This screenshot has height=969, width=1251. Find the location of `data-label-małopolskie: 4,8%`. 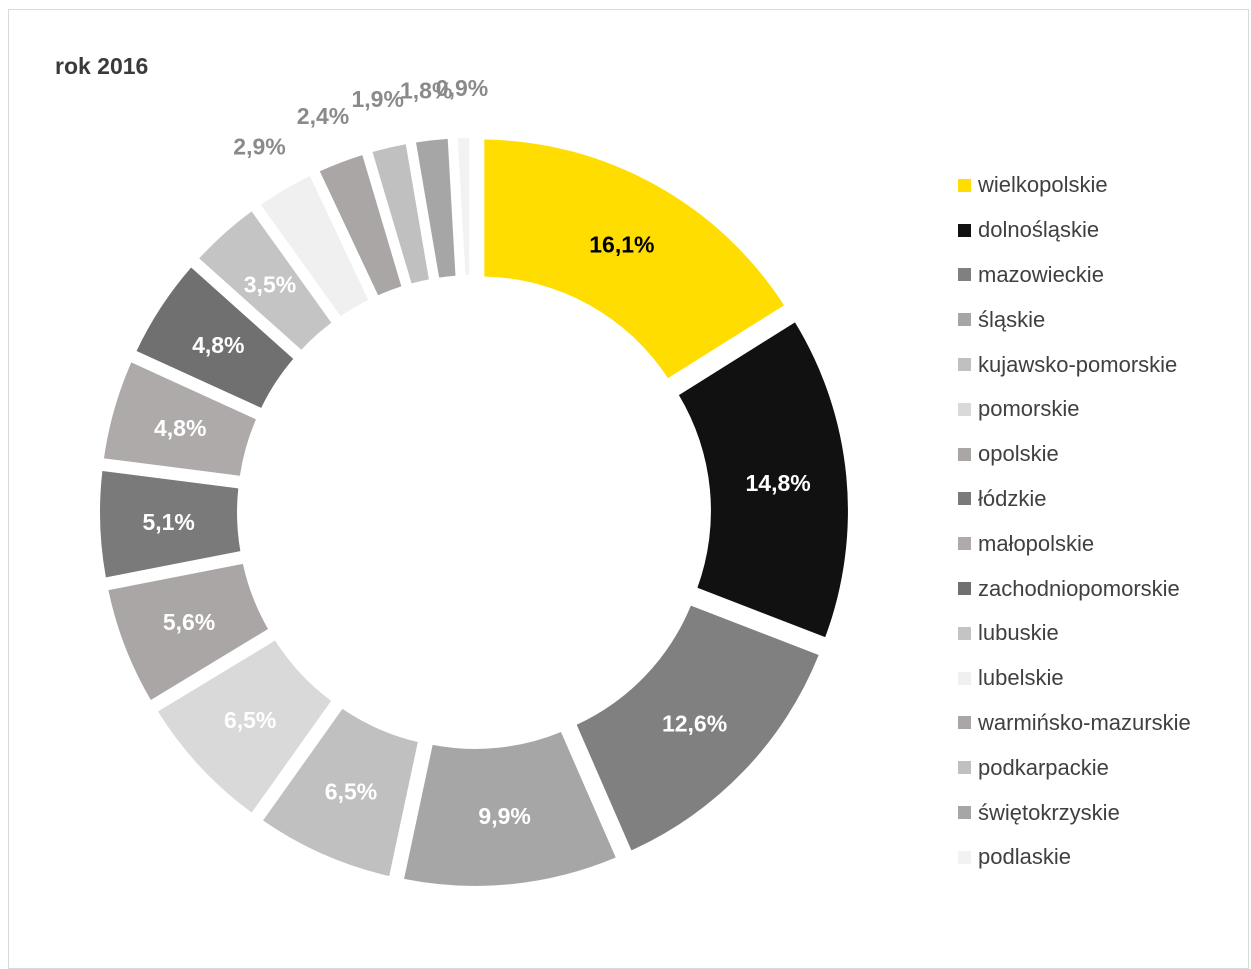

data-label-małopolskie: 4,8% is located at coordinates (180, 428).